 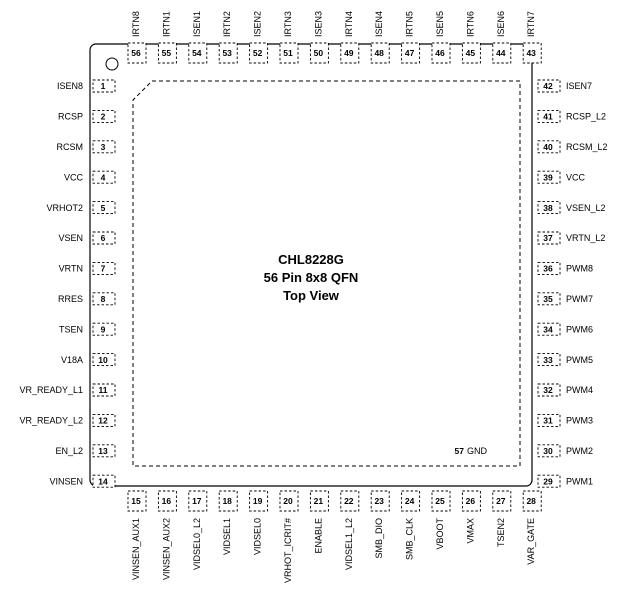 I want to click on pin-16: 16 VINSEN_AUX2, so click(x=167, y=535).